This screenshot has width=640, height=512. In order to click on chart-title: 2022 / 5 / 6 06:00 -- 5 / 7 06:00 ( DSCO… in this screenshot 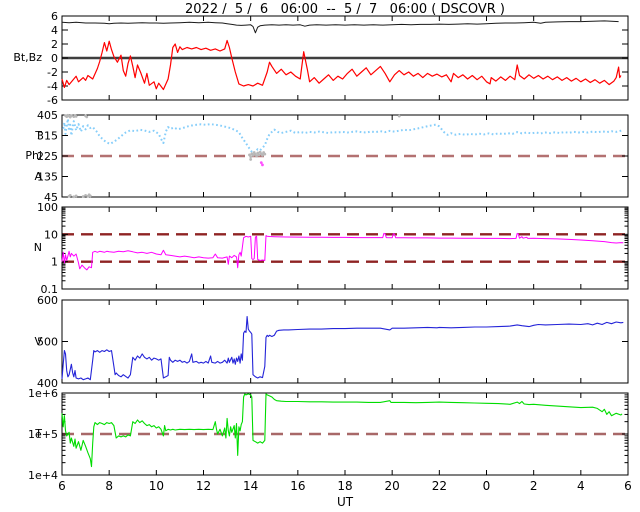, I will do `click(345, 9)`.